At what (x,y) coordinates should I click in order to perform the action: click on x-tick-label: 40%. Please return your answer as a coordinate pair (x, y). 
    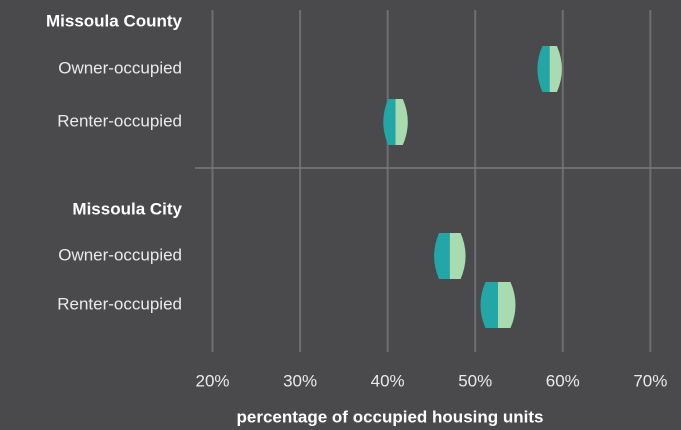
    Looking at the image, I should click on (388, 380).